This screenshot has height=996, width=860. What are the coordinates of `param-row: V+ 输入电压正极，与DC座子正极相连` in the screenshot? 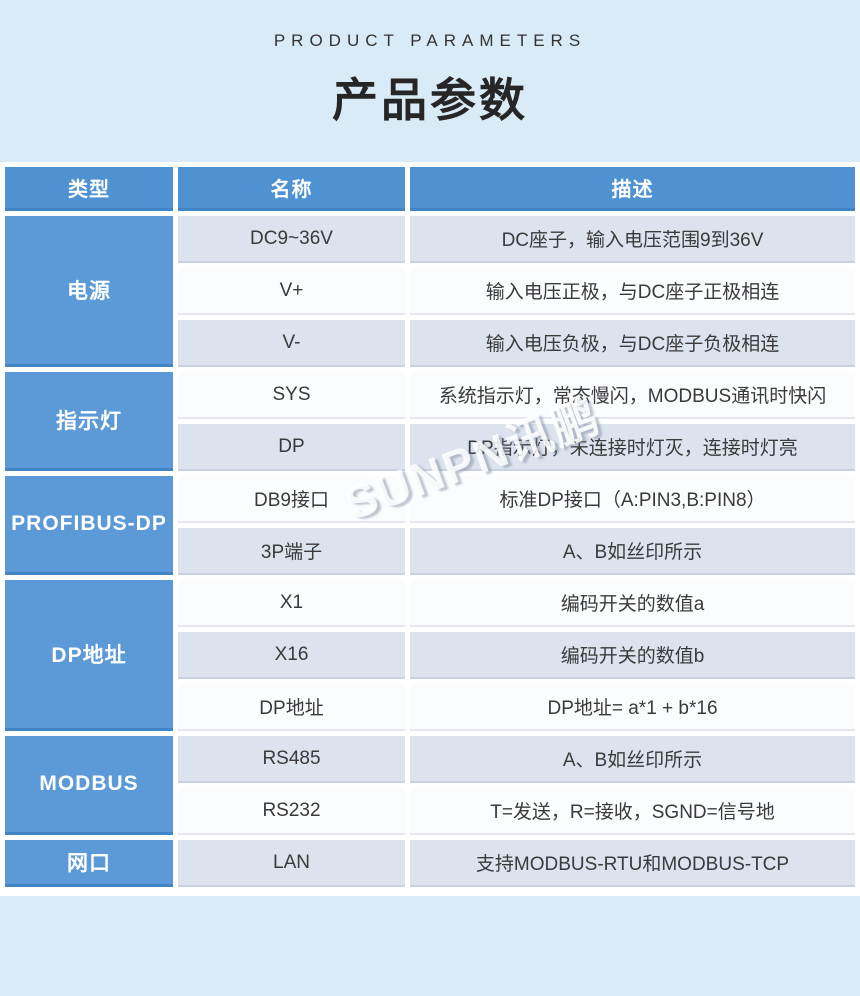 It's located at (430, 291).